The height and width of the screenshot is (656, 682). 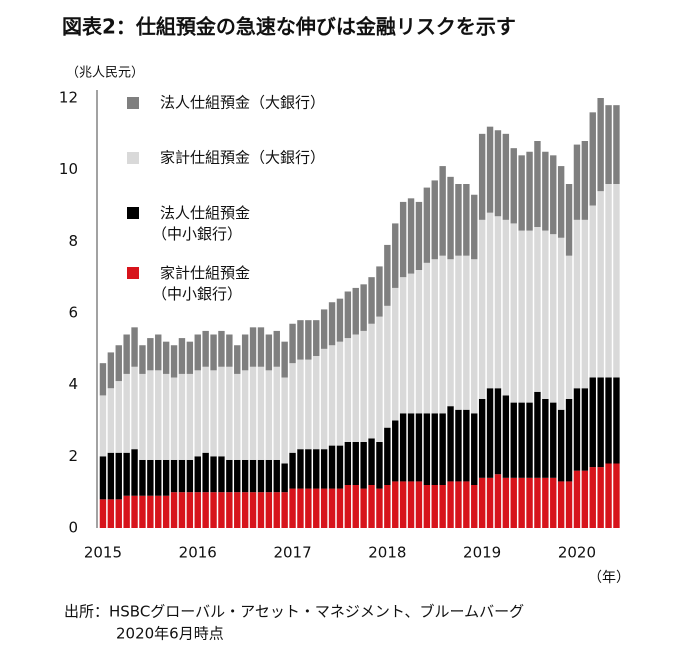 I want to click on y-tick-label: 6, so click(x=73, y=313).